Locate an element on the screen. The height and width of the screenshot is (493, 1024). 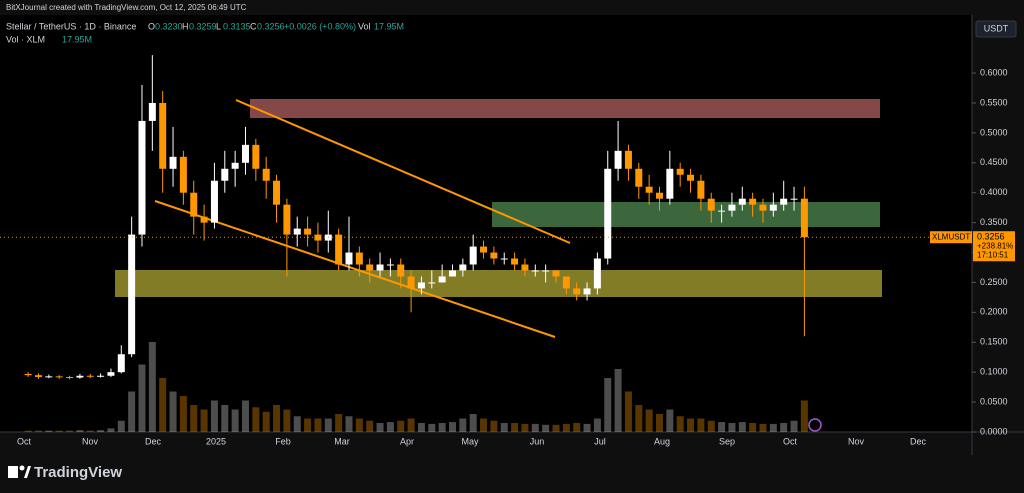
x-tick-label: Feb is located at coordinates (283, 441).